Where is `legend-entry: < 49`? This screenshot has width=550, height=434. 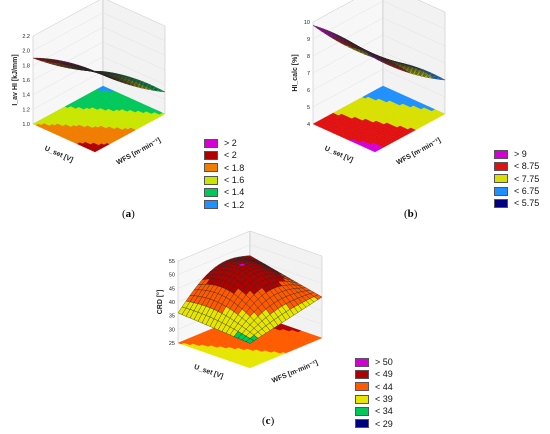 legend-entry: < 49 is located at coordinates (374, 374).